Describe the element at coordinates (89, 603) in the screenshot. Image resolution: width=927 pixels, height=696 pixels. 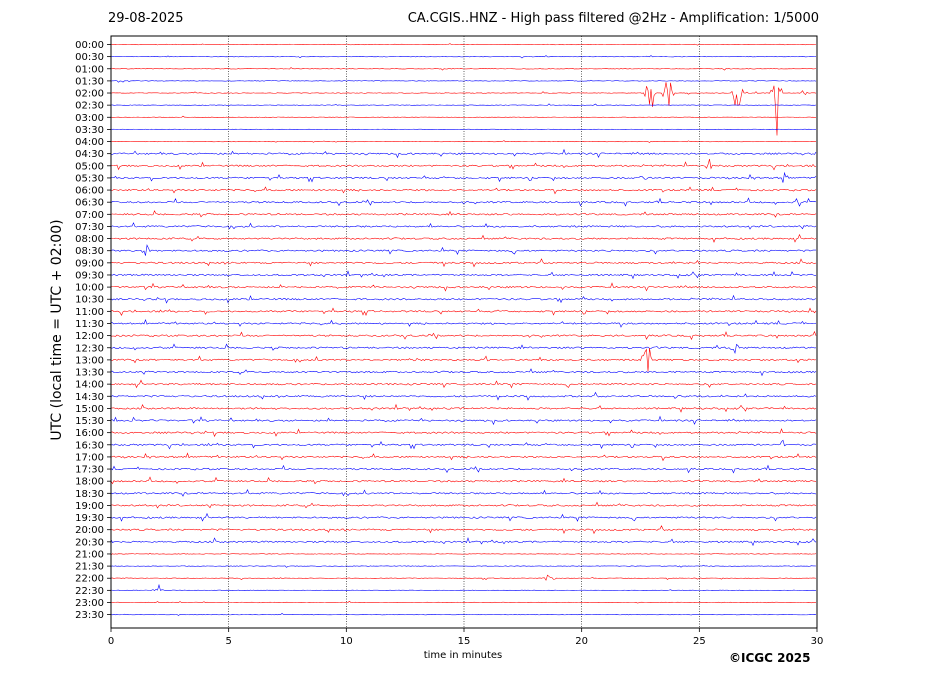
I see `y-tick-label: 23:00` at that location.